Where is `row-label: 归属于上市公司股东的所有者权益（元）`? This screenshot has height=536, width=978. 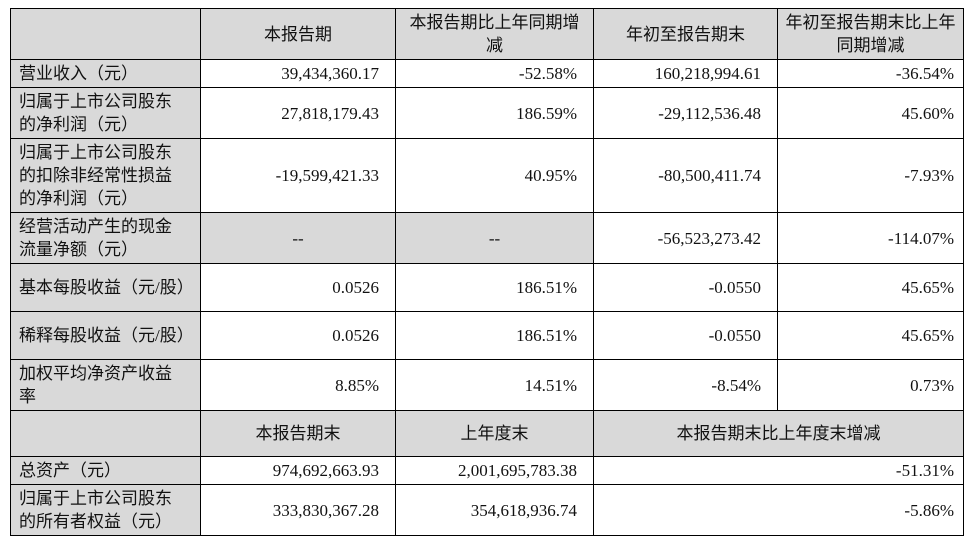 row-label: 归属于上市公司股东的所有者权益（元） is located at coordinates (105, 510).